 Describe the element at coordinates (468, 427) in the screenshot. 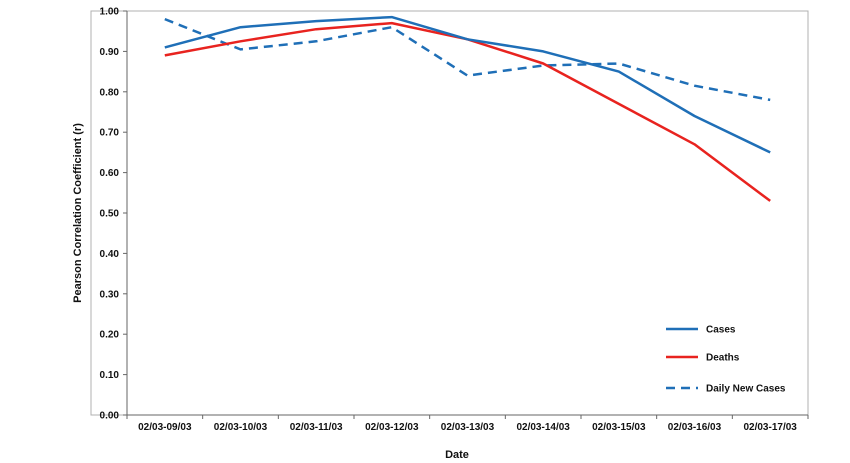

I see `x-tick-label: 02/03-13/03` at that location.